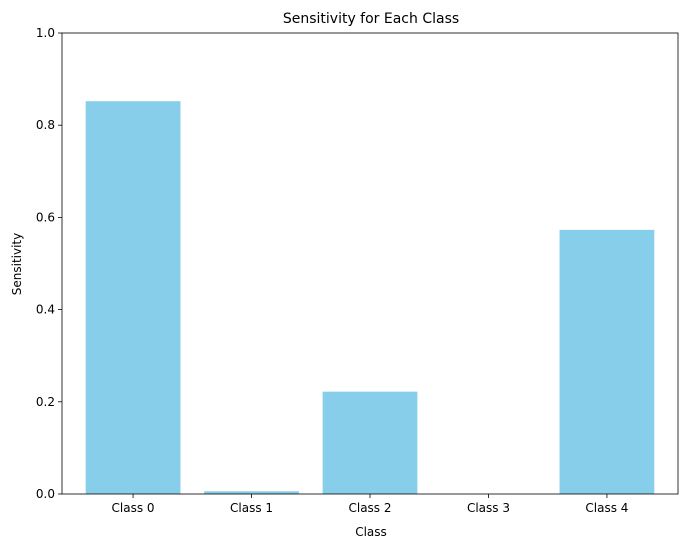 The height and width of the screenshot is (547, 691). What do you see at coordinates (133, 508) in the screenshot?
I see `x-tick-label: Class 0` at bounding box center [133, 508].